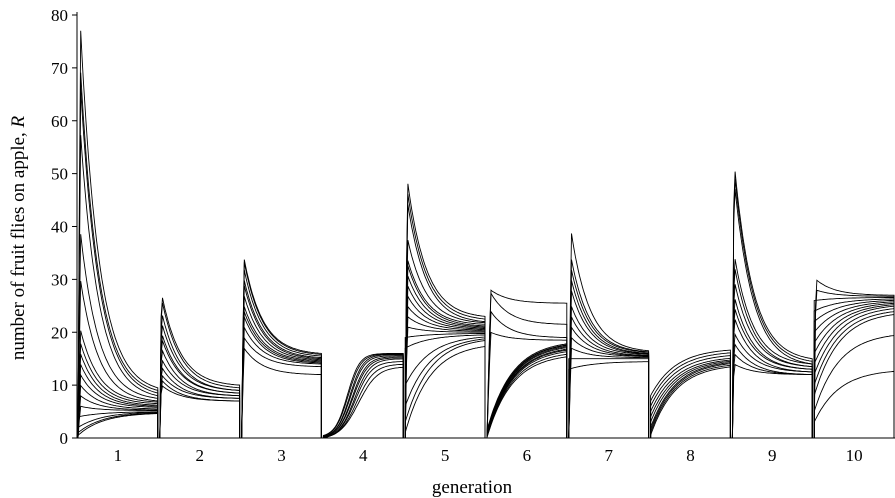 This screenshot has width=895, height=498. Describe the element at coordinates (854, 455) in the screenshot. I see `x-tick-label: 10` at that location.